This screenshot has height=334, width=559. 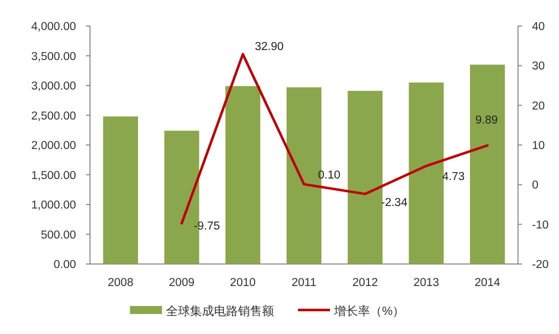 What do you see at coordinates (243, 283) in the screenshot?
I see `x-tick-label: 2010` at bounding box center [243, 283].